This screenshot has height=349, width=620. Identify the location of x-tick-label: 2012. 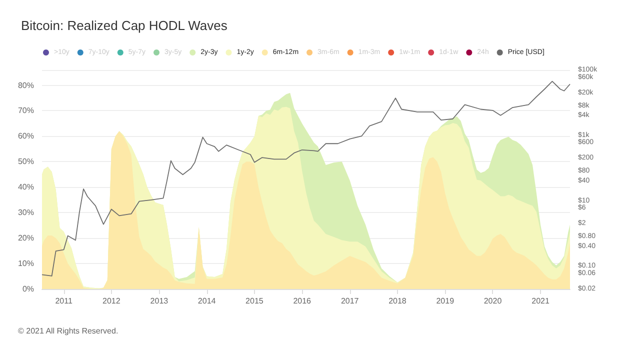
(111, 301).